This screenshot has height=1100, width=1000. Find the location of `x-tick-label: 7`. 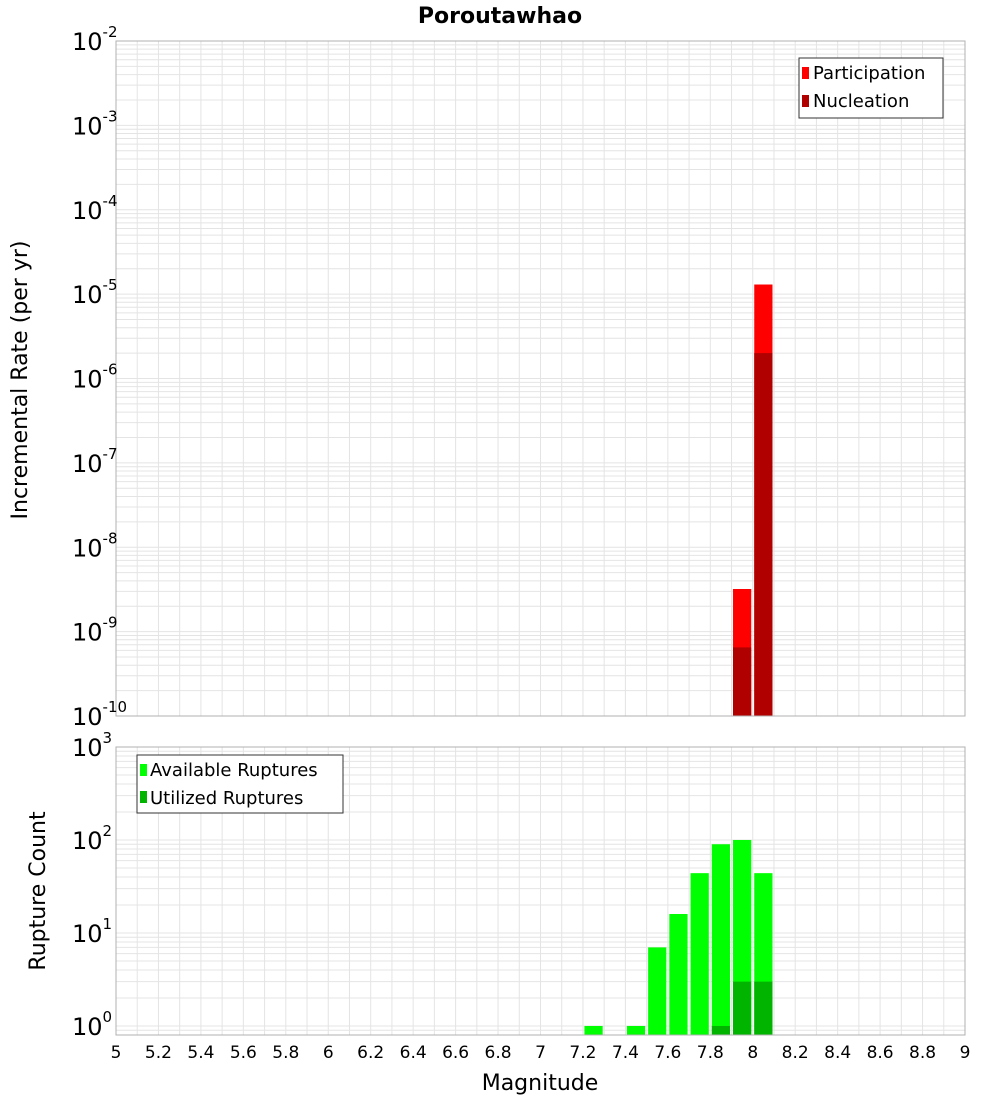

x-tick-label: 7 is located at coordinates (540, 1053).